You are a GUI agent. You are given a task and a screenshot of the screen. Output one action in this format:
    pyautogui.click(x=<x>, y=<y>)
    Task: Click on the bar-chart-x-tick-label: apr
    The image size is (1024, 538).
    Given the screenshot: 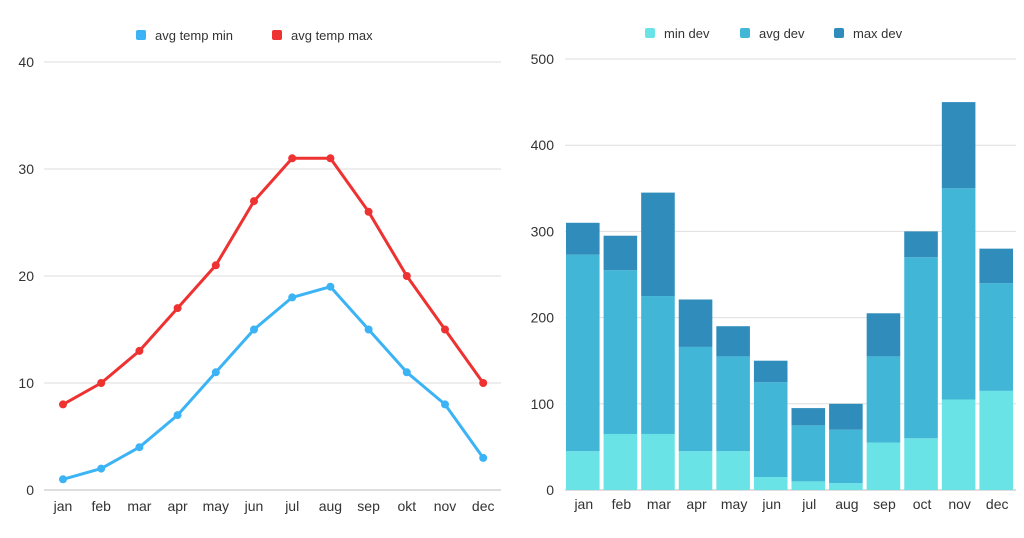 What is the action you would take?
    pyautogui.click(x=696, y=504)
    